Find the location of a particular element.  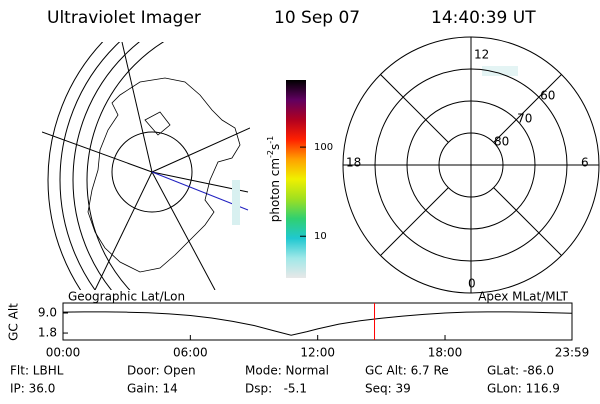

mlat-label: 70 is located at coordinates (524, 118).